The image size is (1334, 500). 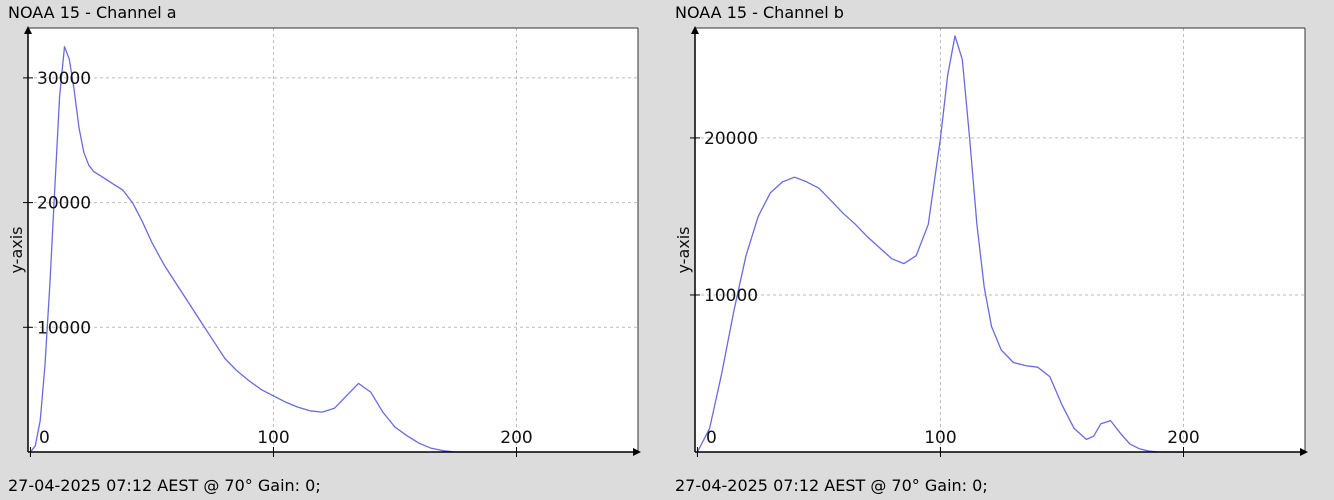 I want to click on chart-title: NOAA 15 - Channel a, so click(x=92, y=12).